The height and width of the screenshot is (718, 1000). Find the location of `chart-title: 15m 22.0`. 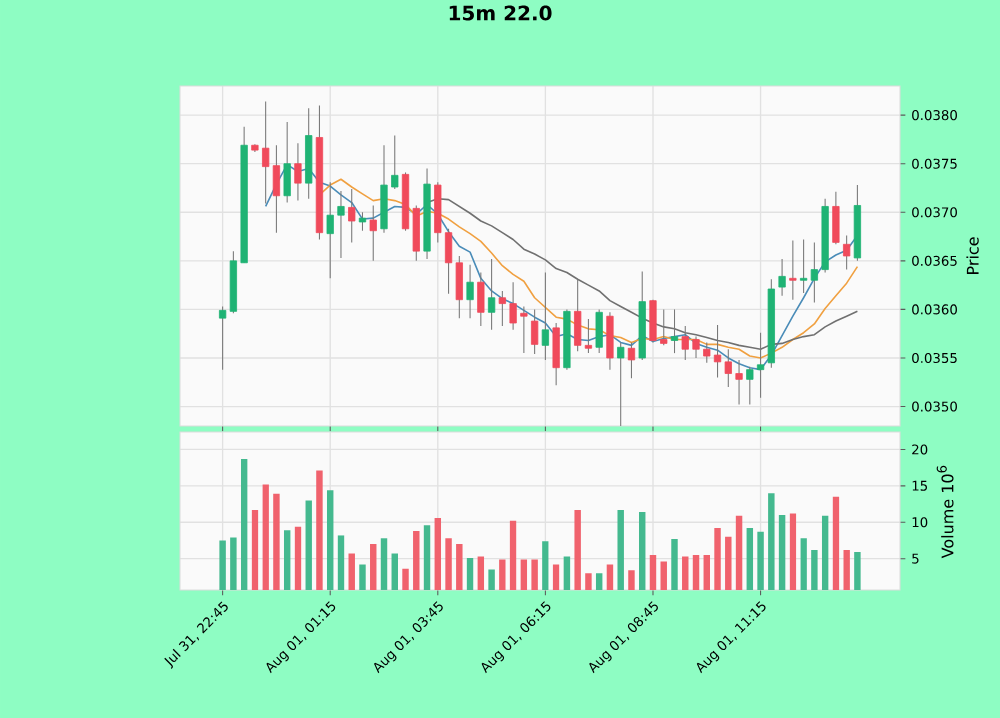

chart-title: 15m 22.0 is located at coordinates (500, 13).